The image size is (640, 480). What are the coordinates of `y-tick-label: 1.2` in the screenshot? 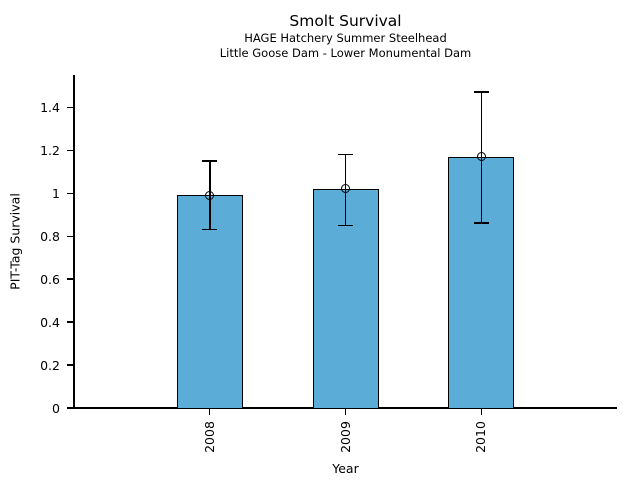 It's located at (50, 150).